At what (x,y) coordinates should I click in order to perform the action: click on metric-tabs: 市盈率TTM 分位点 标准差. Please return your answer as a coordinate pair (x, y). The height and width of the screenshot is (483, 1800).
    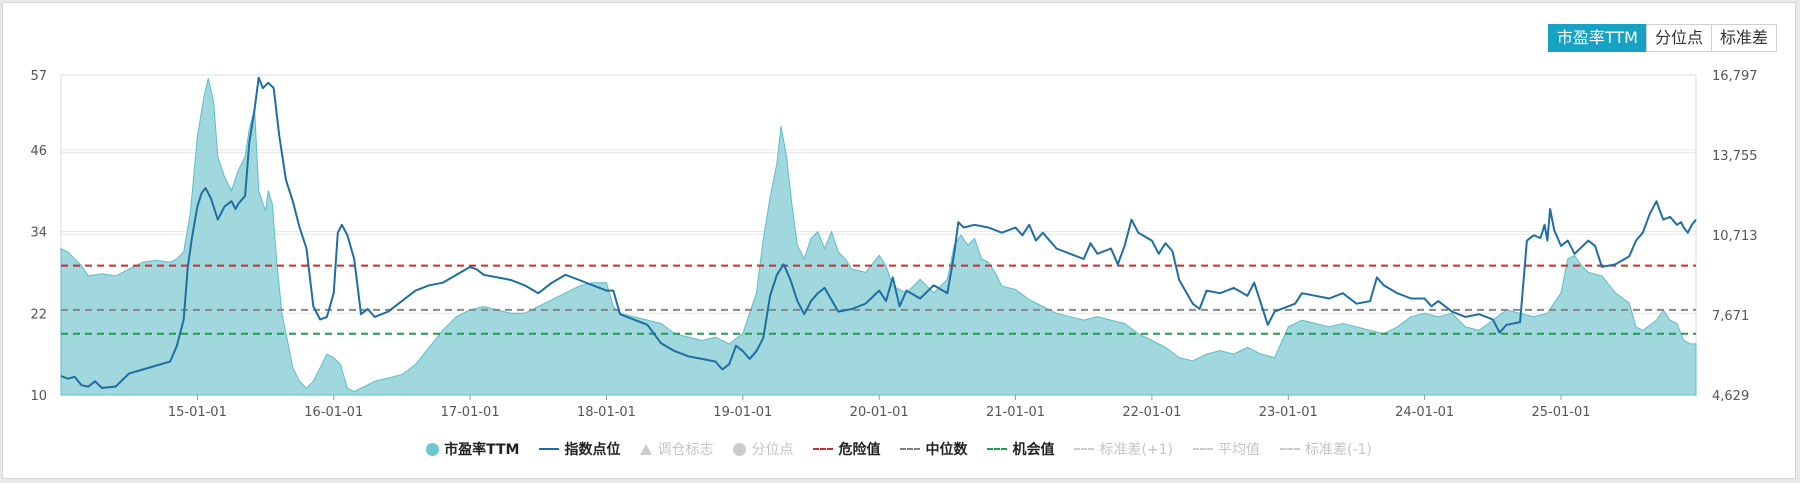
    Looking at the image, I should click on (1662, 38).